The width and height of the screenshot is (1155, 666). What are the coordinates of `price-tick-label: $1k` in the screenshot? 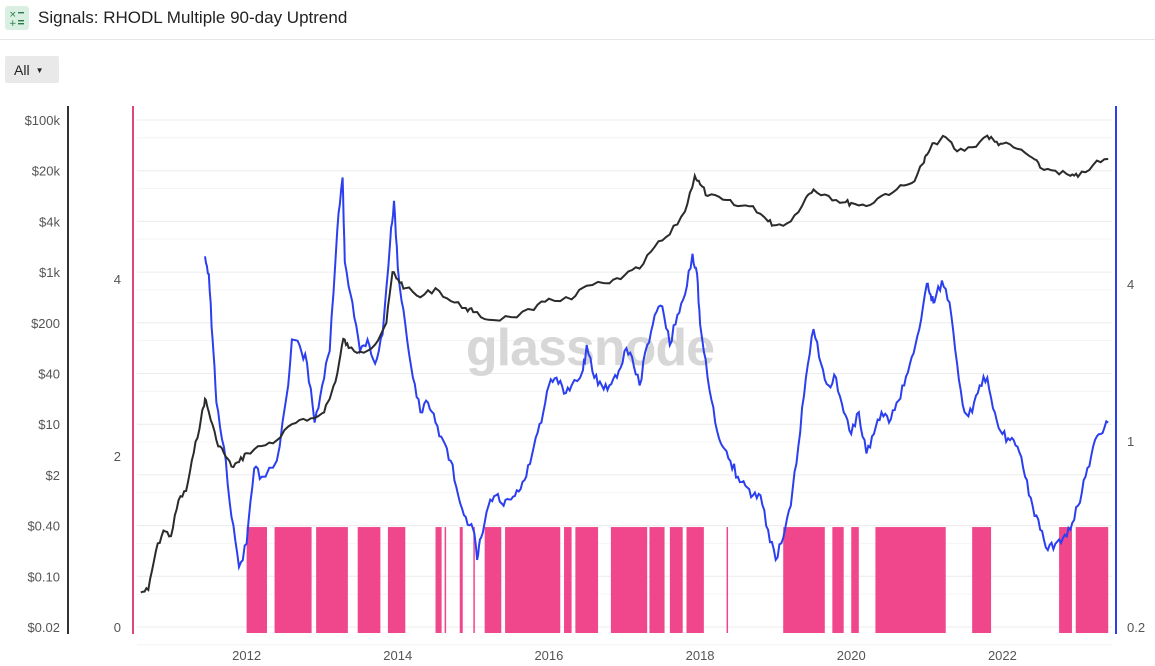 It's located at (49, 272).